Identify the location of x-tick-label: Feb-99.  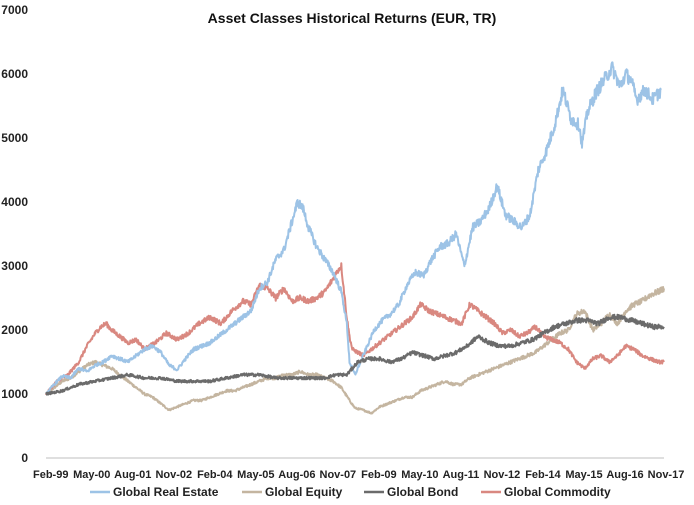
(50, 475).